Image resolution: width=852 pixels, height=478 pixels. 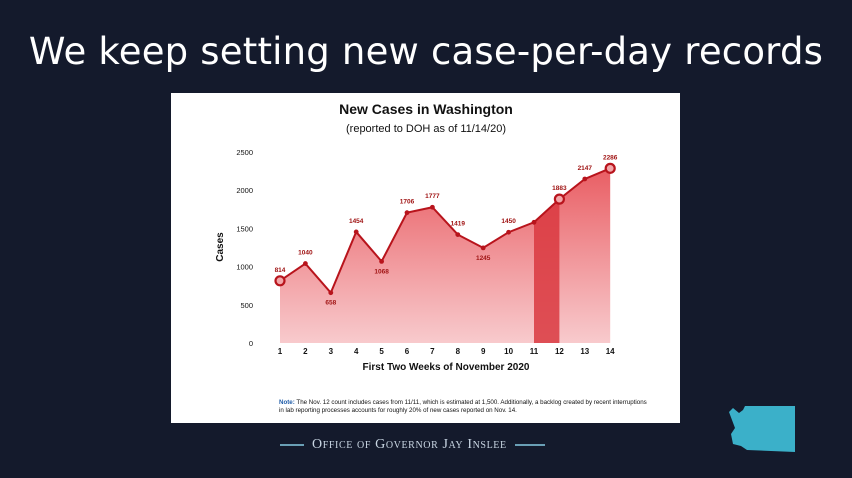 What do you see at coordinates (584, 351) in the screenshot?
I see `x-tick-label: 13` at bounding box center [584, 351].